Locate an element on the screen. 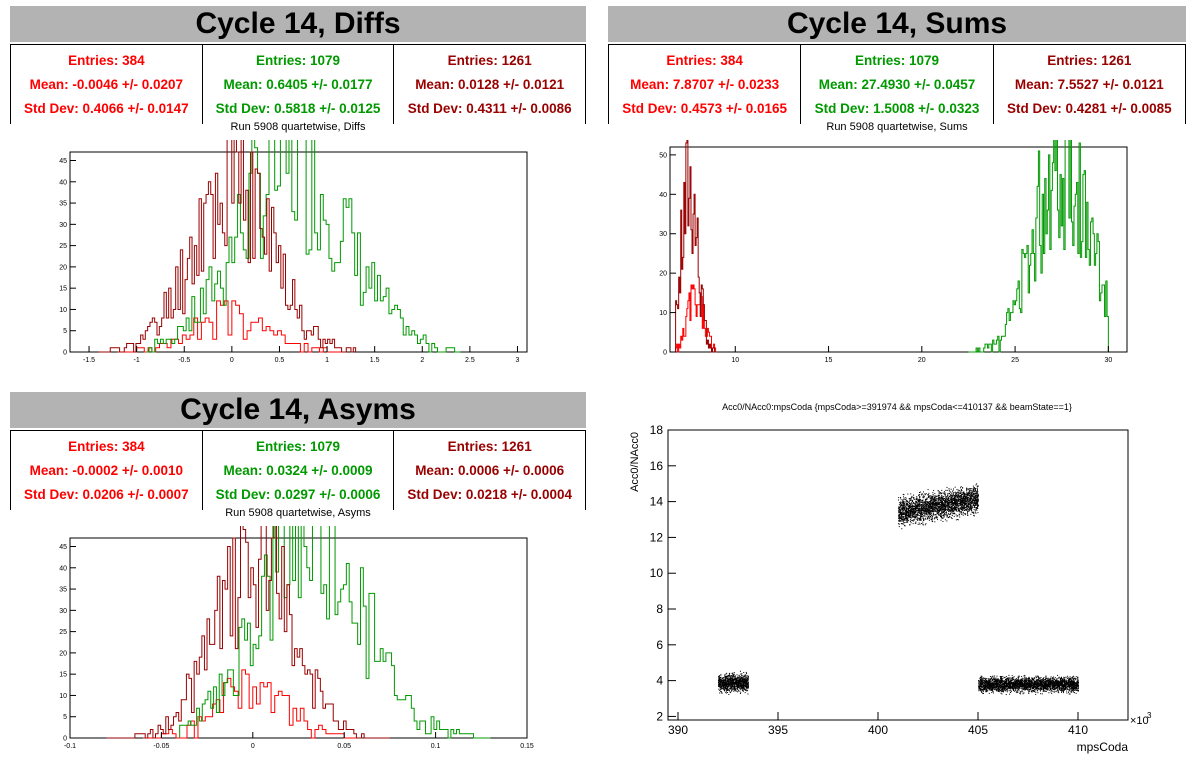 Image resolution: width=1196 pixels, height=772 pixels. y-tick-label: 14 is located at coordinates (657, 502).